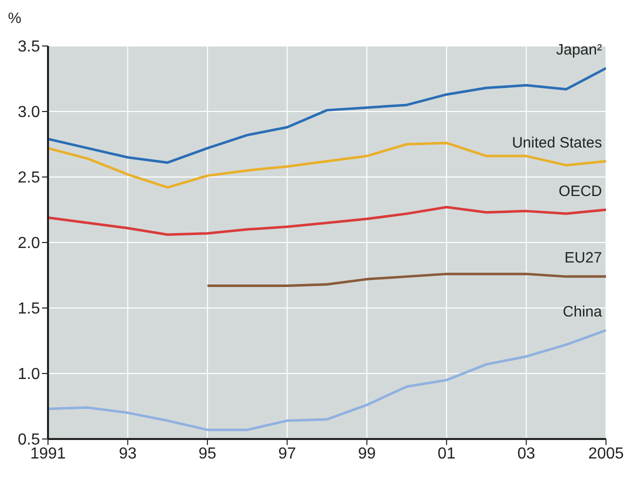 The width and height of the screenshot is (636, 481). Describe the element at coordinates (29, 178) in the screenshot. I see `y-tick-label: 2.5` at that location.